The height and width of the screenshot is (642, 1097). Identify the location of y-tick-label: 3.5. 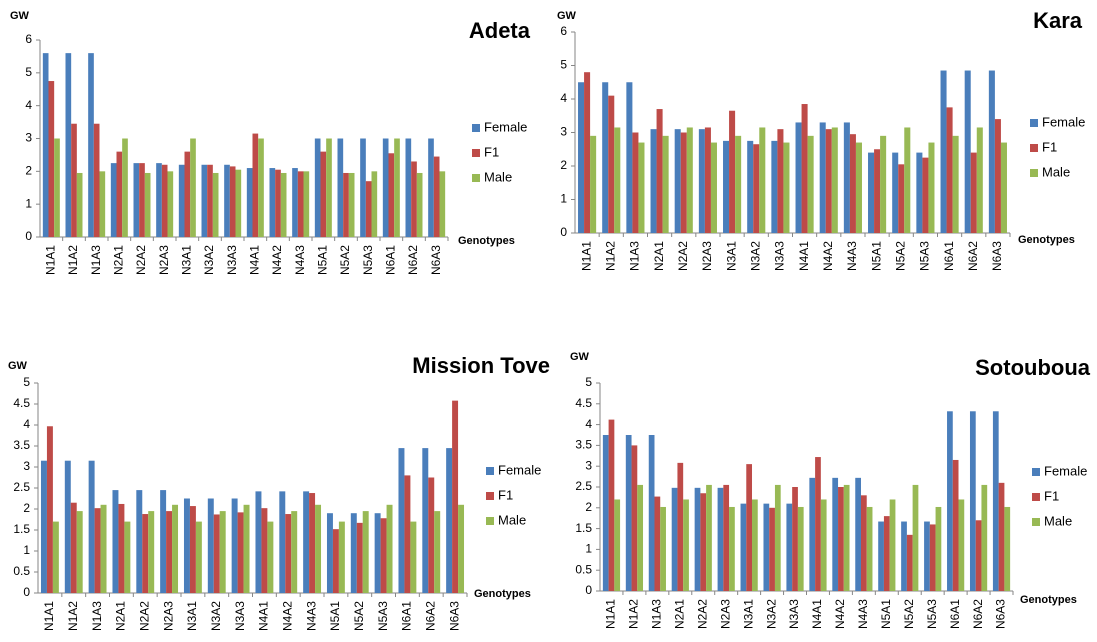
(21, 445).